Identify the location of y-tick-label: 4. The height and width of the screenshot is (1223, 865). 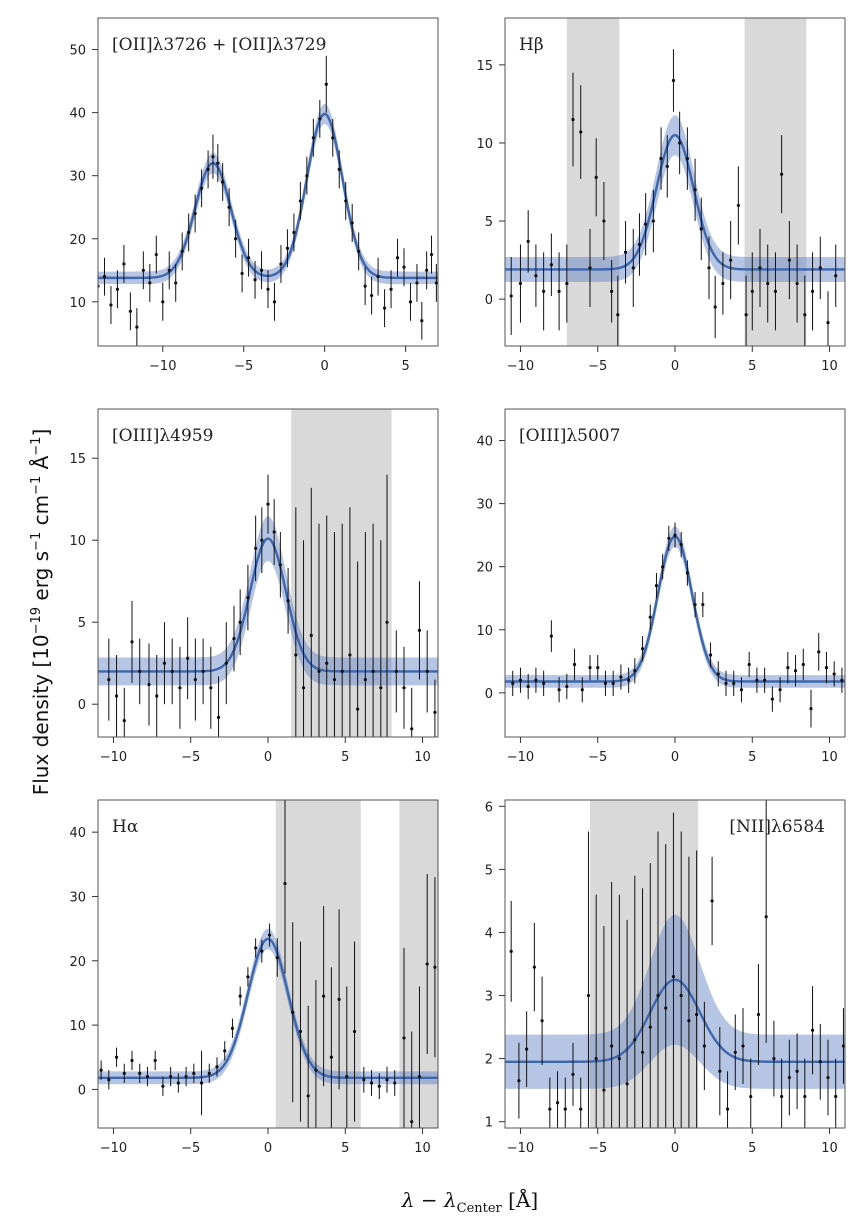
(489, 933).